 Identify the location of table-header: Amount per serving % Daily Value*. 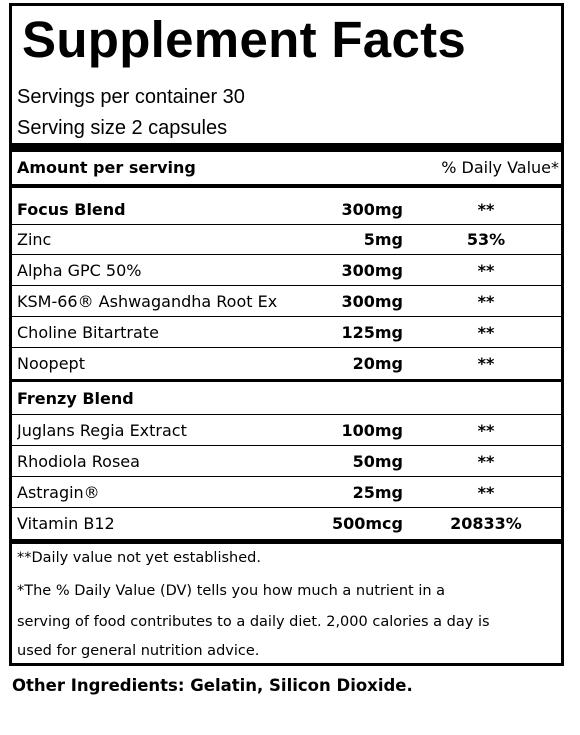
(286, 168).